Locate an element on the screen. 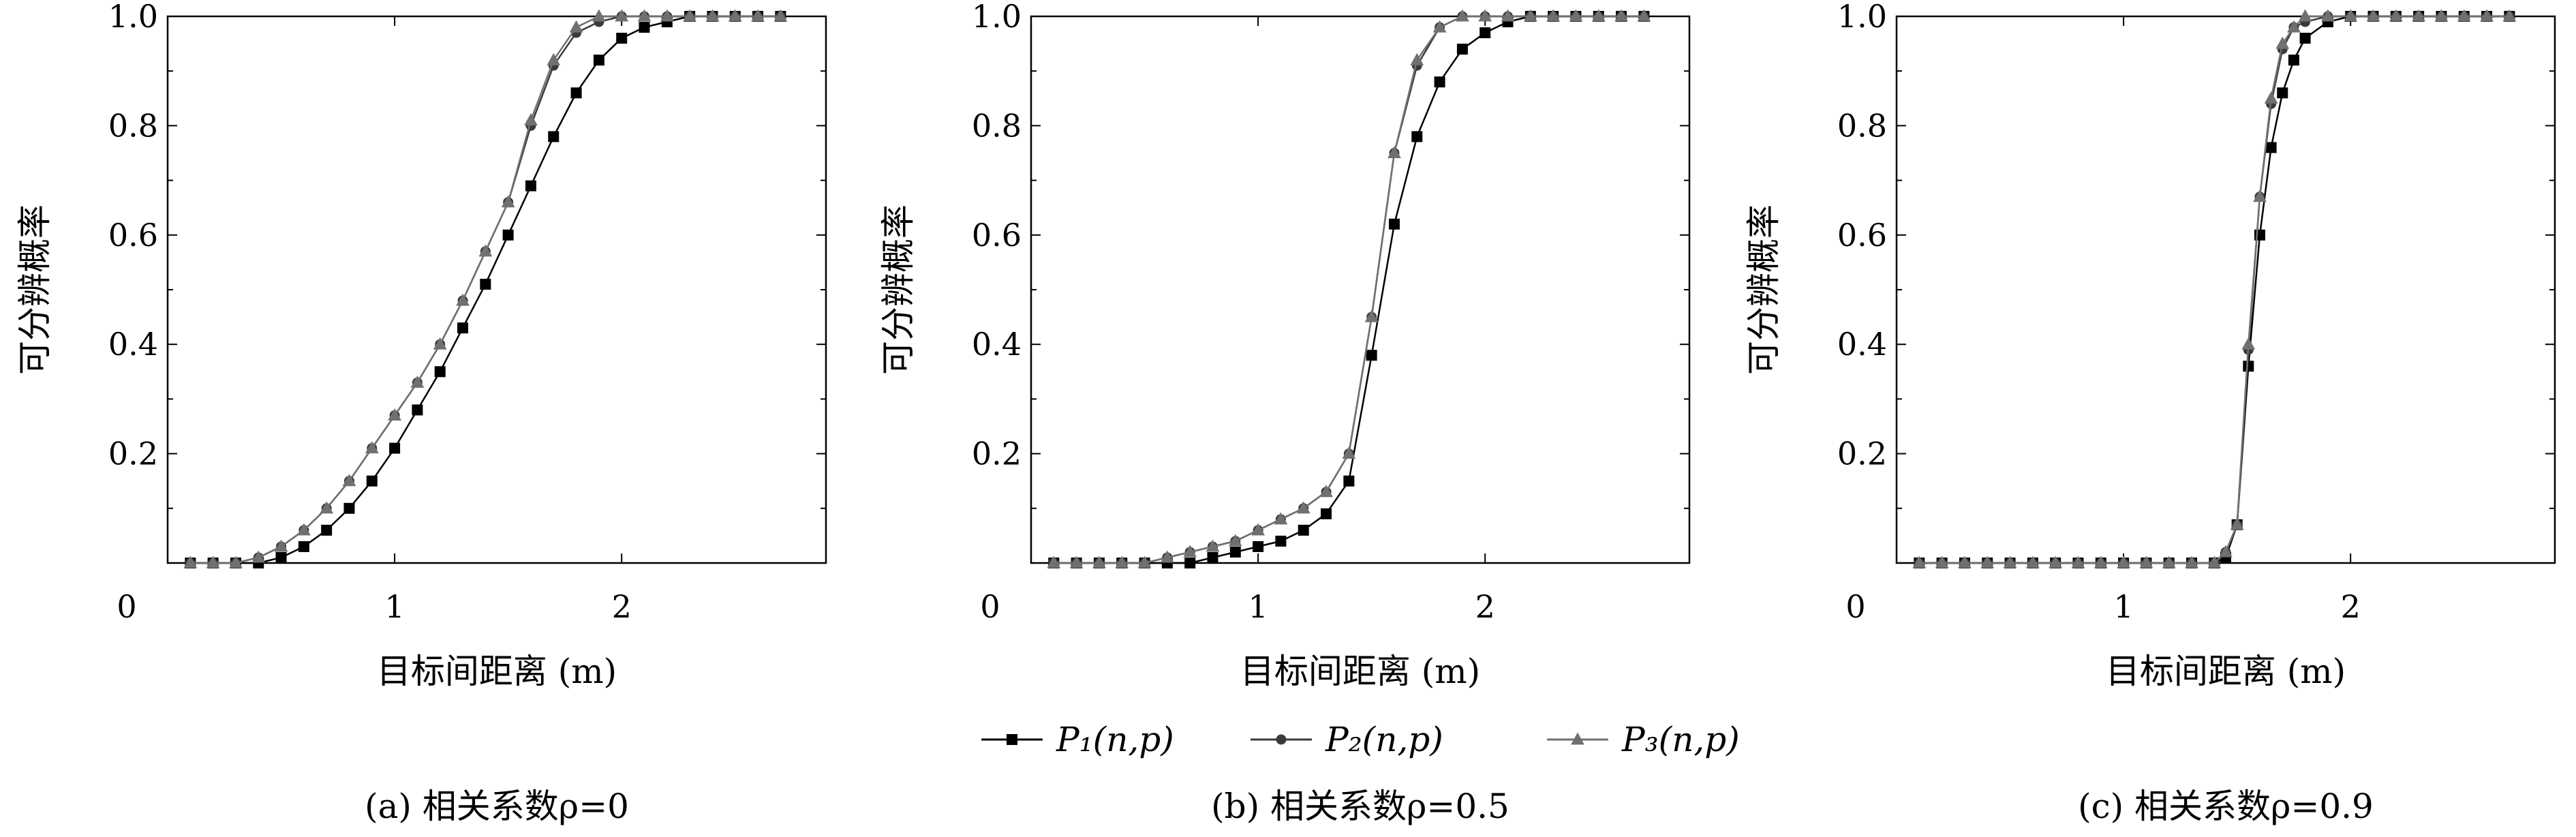 The image size is (2576, 837). y-axis-label: 可分辨概率 is located at coordinates (1763, 289).